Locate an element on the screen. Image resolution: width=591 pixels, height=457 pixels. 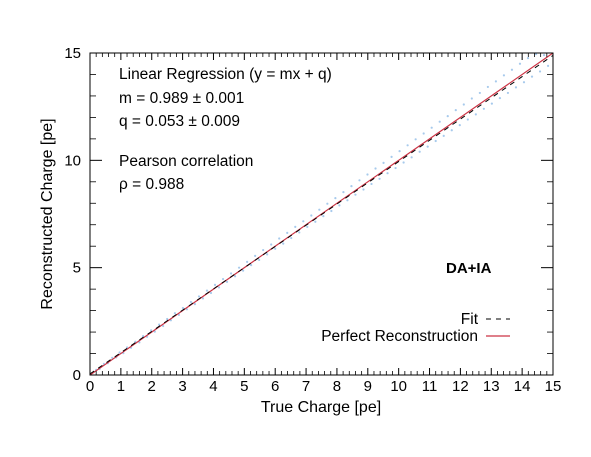
x-tick-label: 6 is located at coordinates (275, 386).